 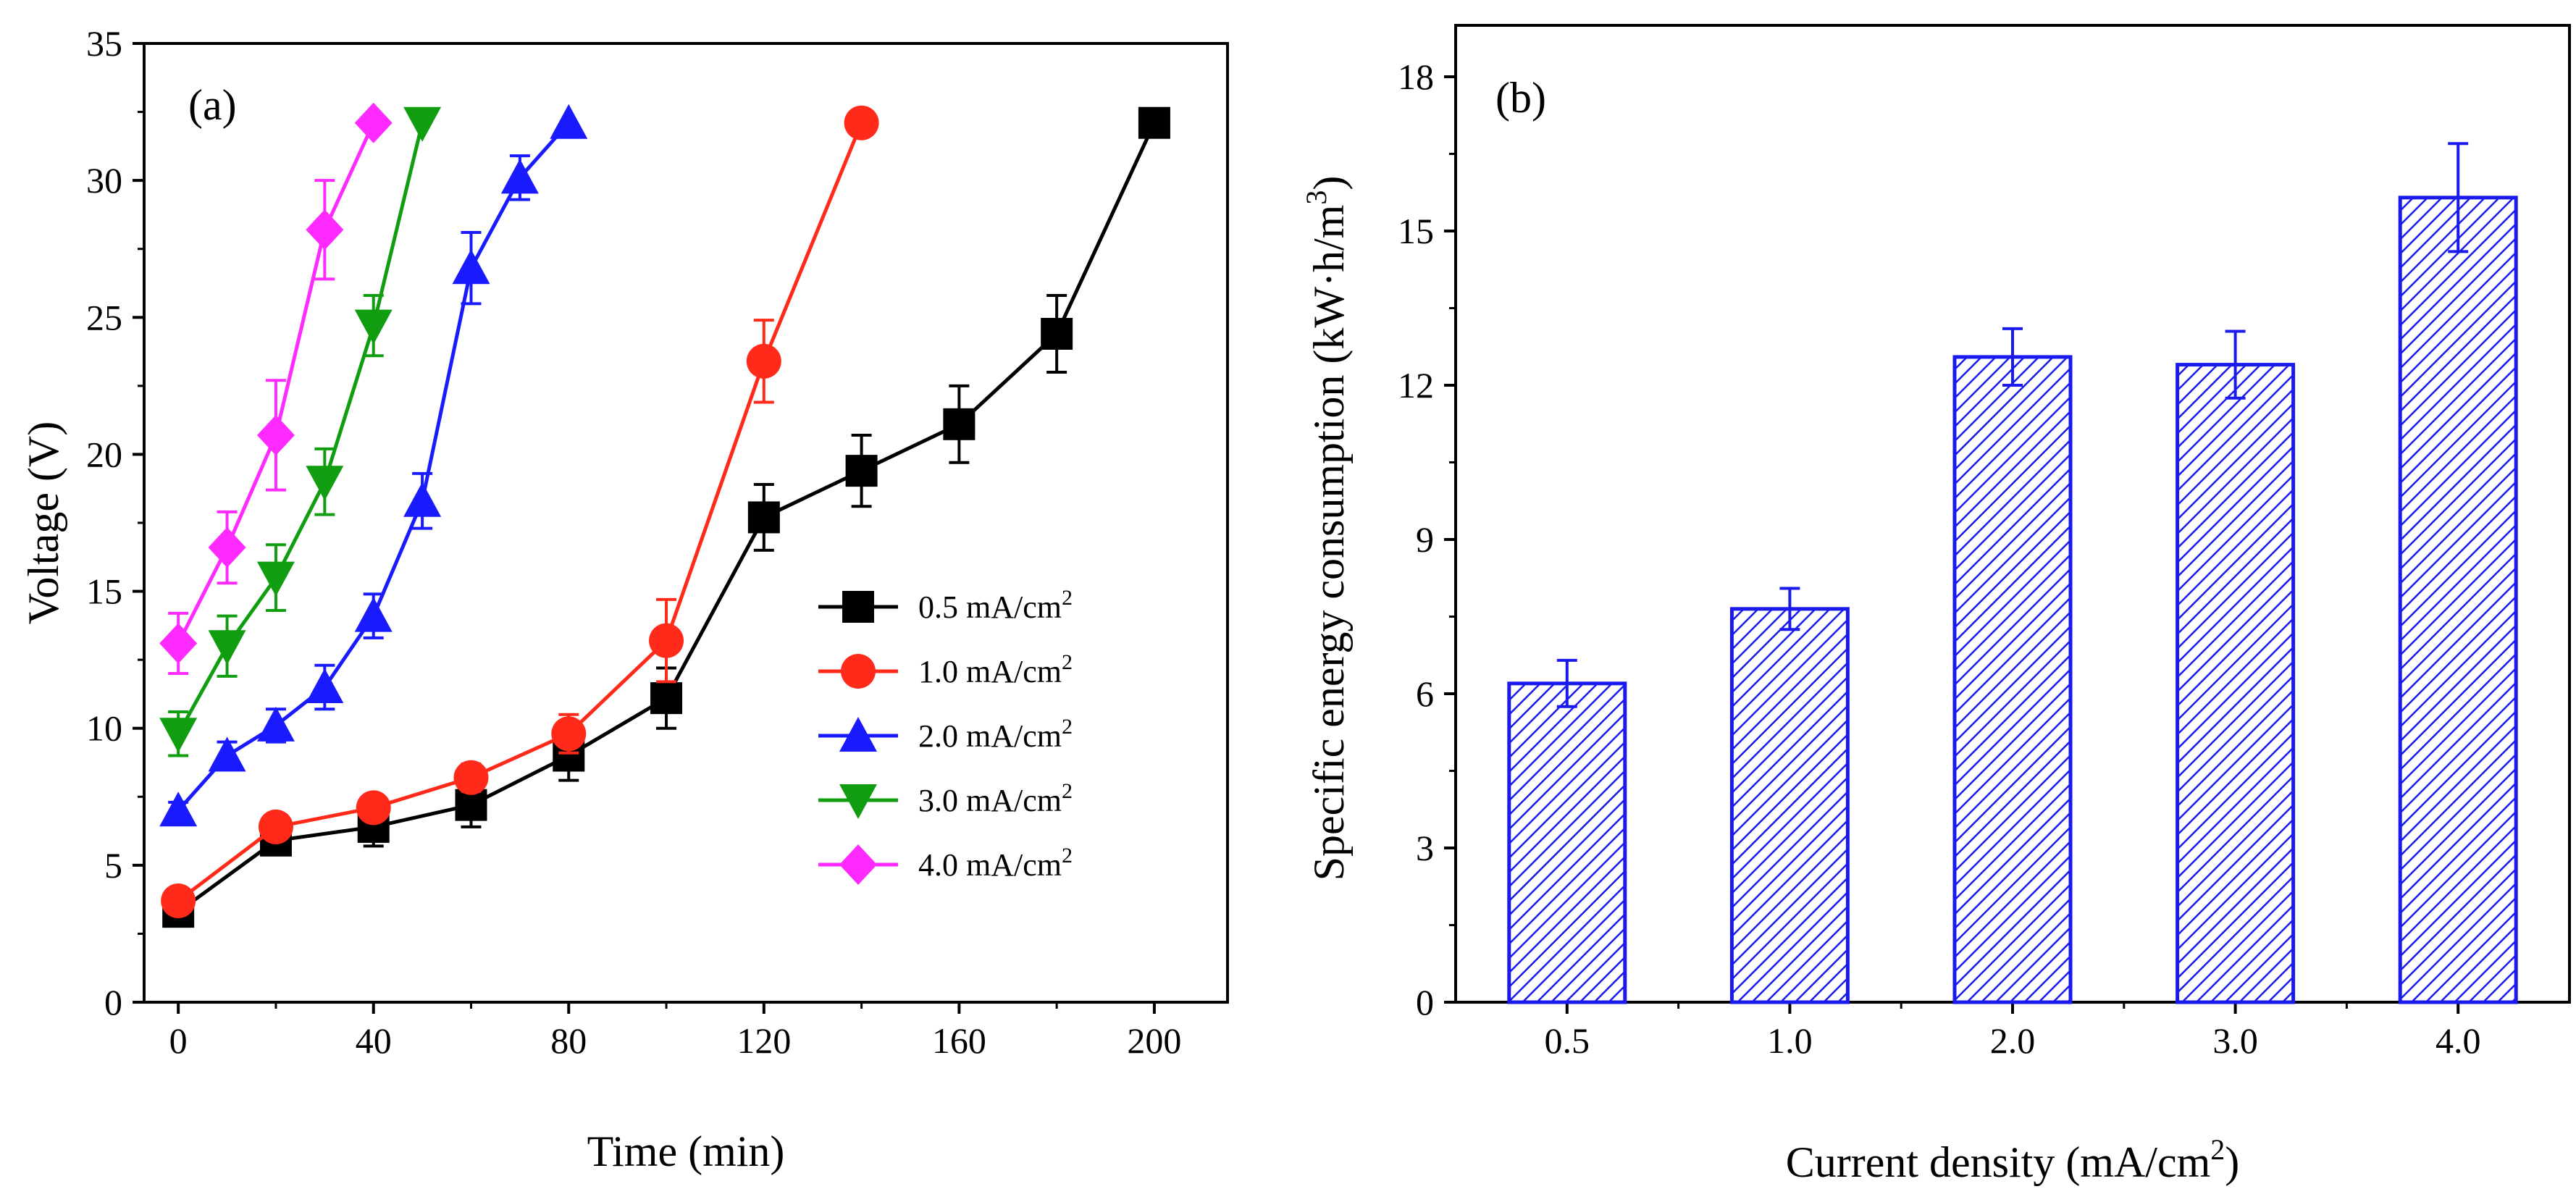 I want to click on x-tick-label-b: 4.0, so click(x=2458, y=1040).